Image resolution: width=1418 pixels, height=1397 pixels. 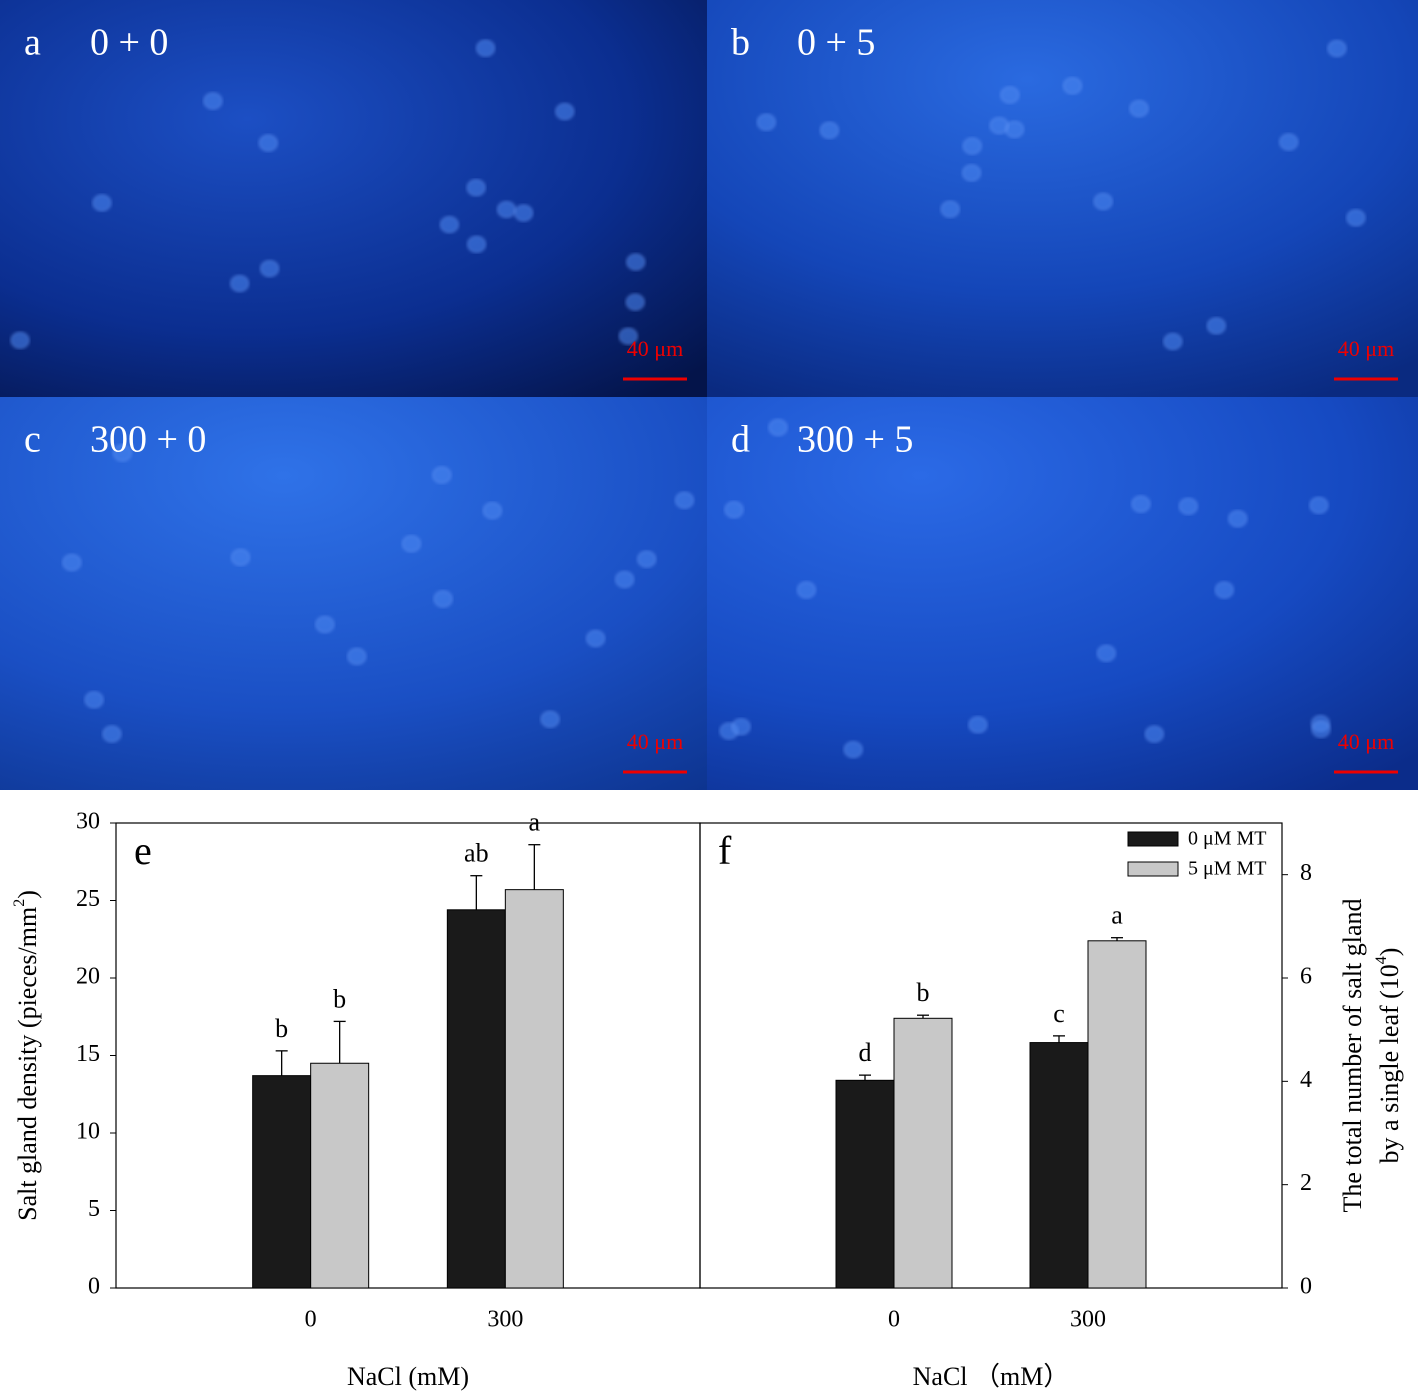 What do you see at coordinates (88, 822) in the screenshot?
I see `y-tick-label: 30` at bounding box center [88, 822].